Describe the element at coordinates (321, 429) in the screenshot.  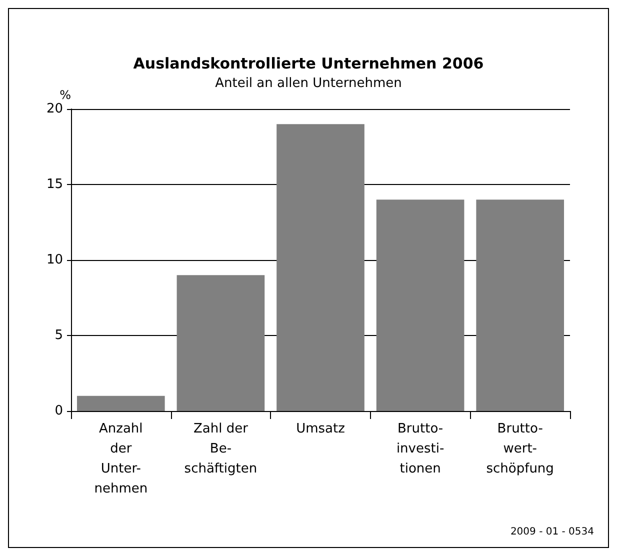
I see `x-tick-label: Umsatz` at that location.